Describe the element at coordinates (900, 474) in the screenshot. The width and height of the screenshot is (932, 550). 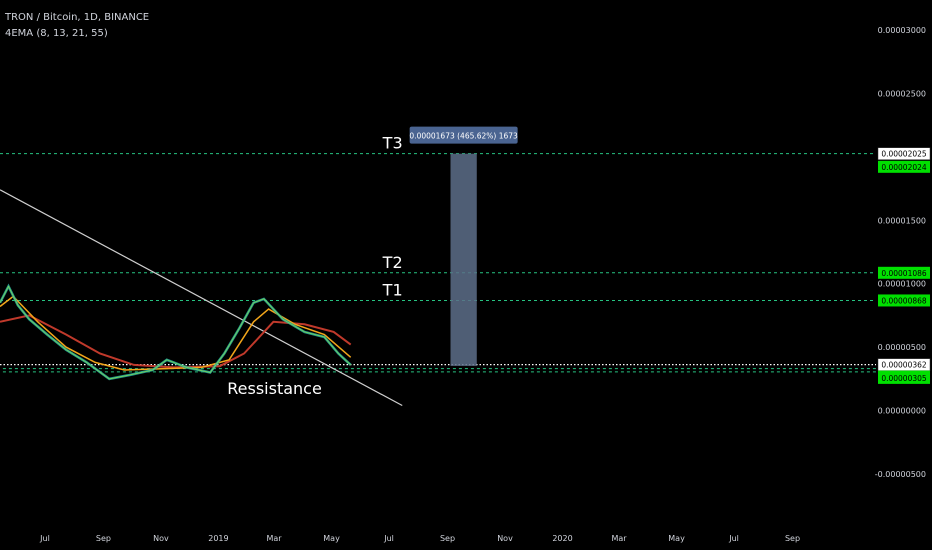
I see `price-axis-label: -0.00000500` at that location.